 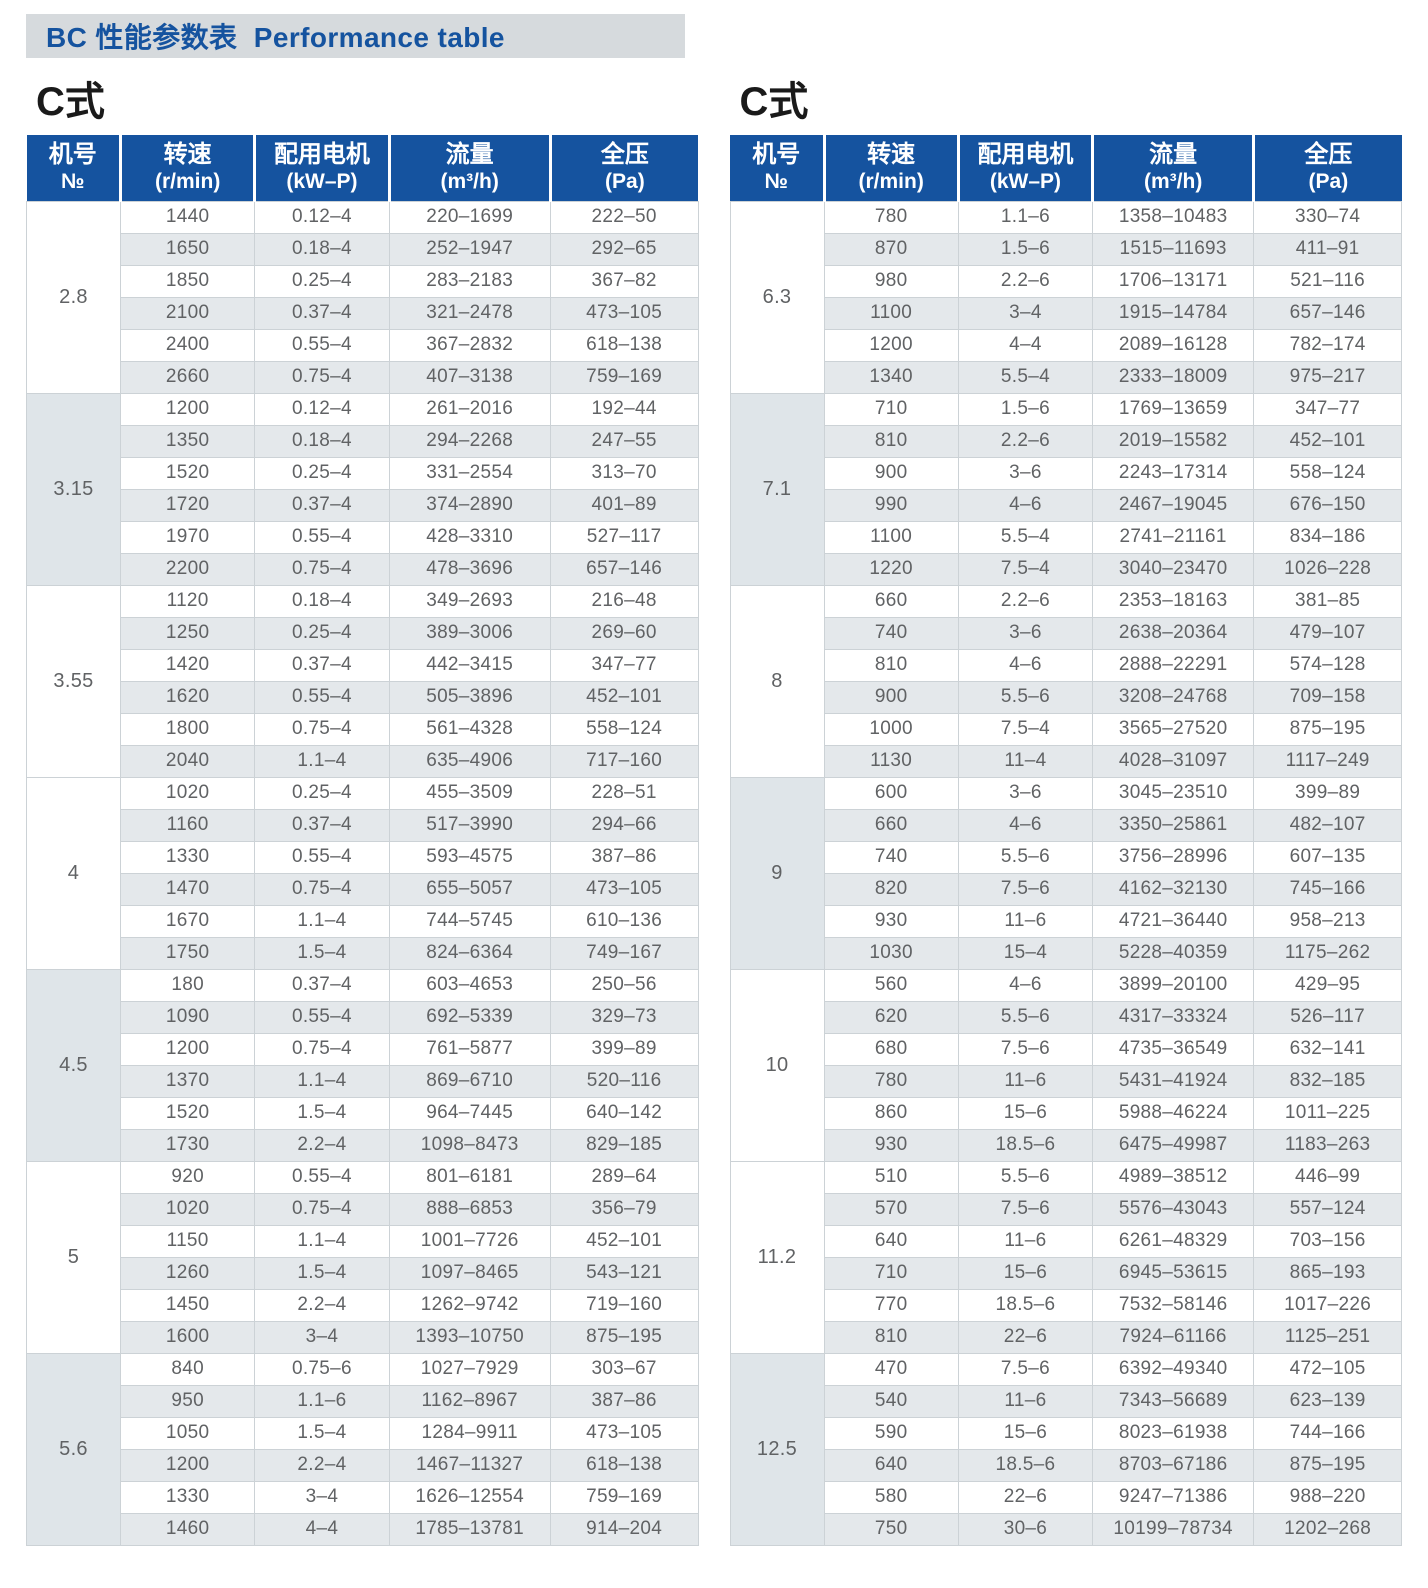 What do you see at coordinates (1025, 281) in the screenshot?
I see `cell-motor: 2.2–6` at bounding box center [1025, 281].